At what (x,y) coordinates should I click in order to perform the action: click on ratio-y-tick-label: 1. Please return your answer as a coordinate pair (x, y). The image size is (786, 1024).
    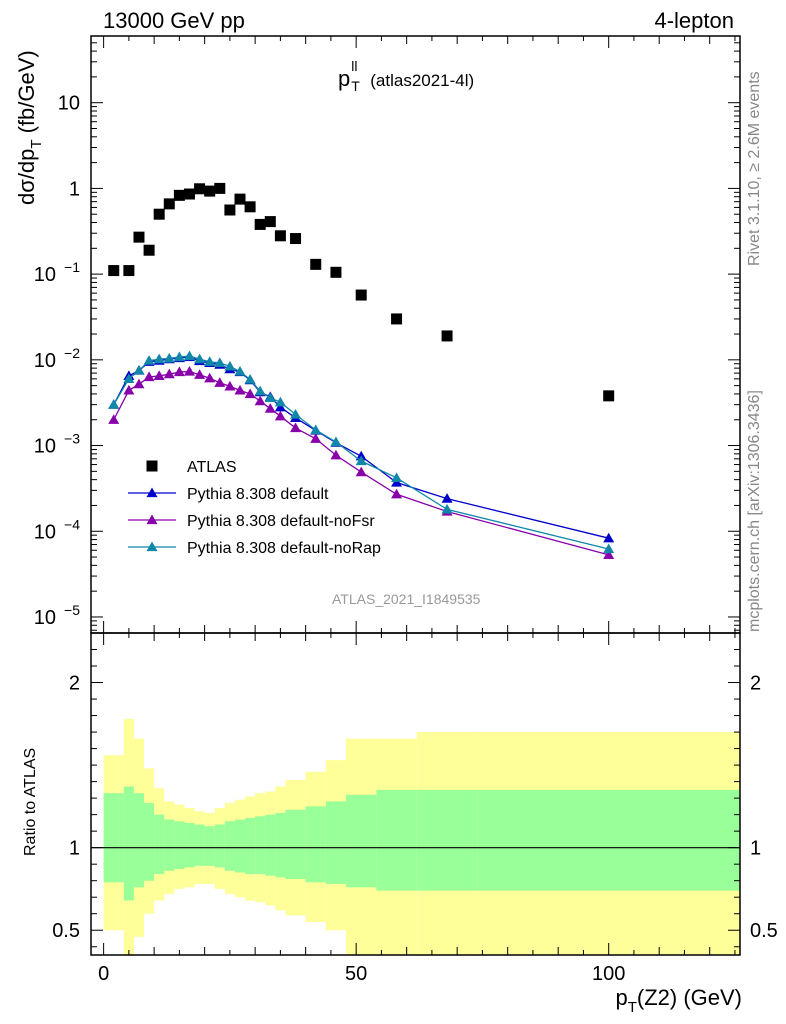
    Looking at the image, I should click on (74, 849).